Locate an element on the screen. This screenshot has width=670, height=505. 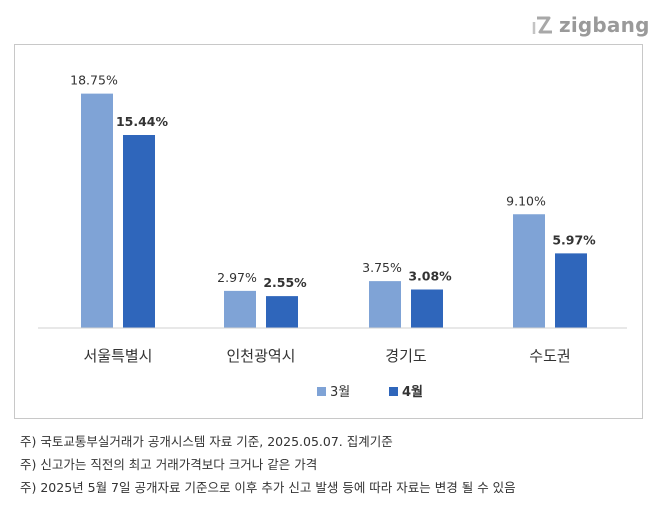
category-label-2: 인천광역시 is located at coordinates (260, 356).